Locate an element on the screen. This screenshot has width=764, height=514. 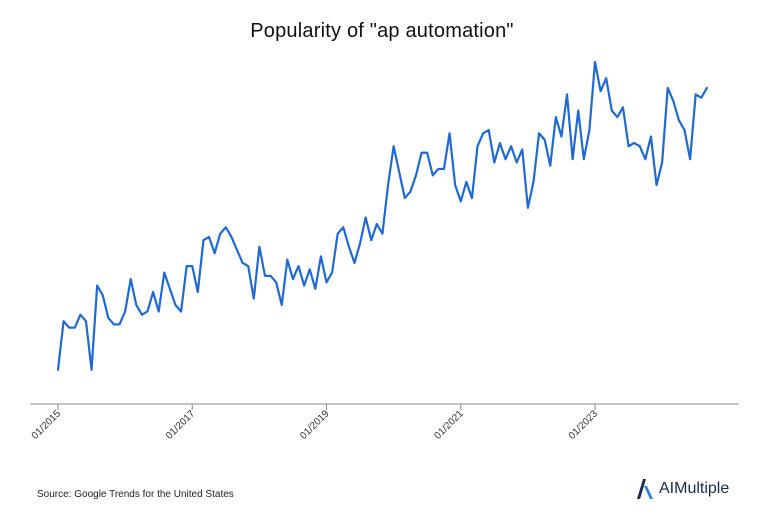
aimultiple-logo-icon is located at coordinates (645, 489).